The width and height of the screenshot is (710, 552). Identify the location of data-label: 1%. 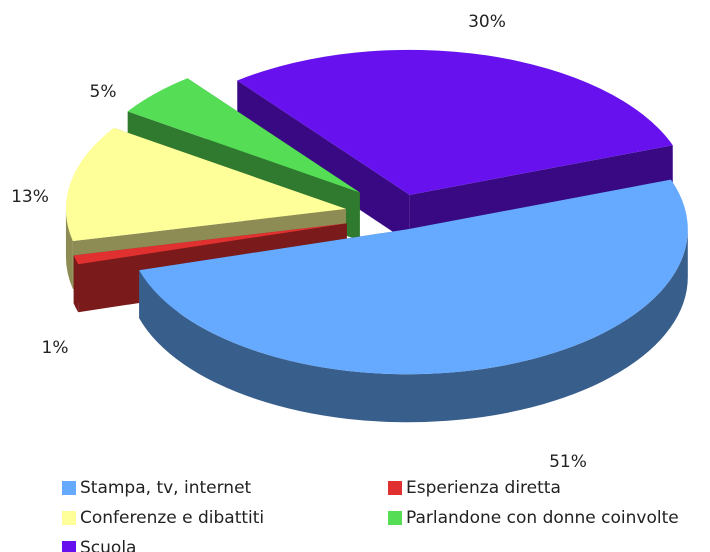
(55, 348).